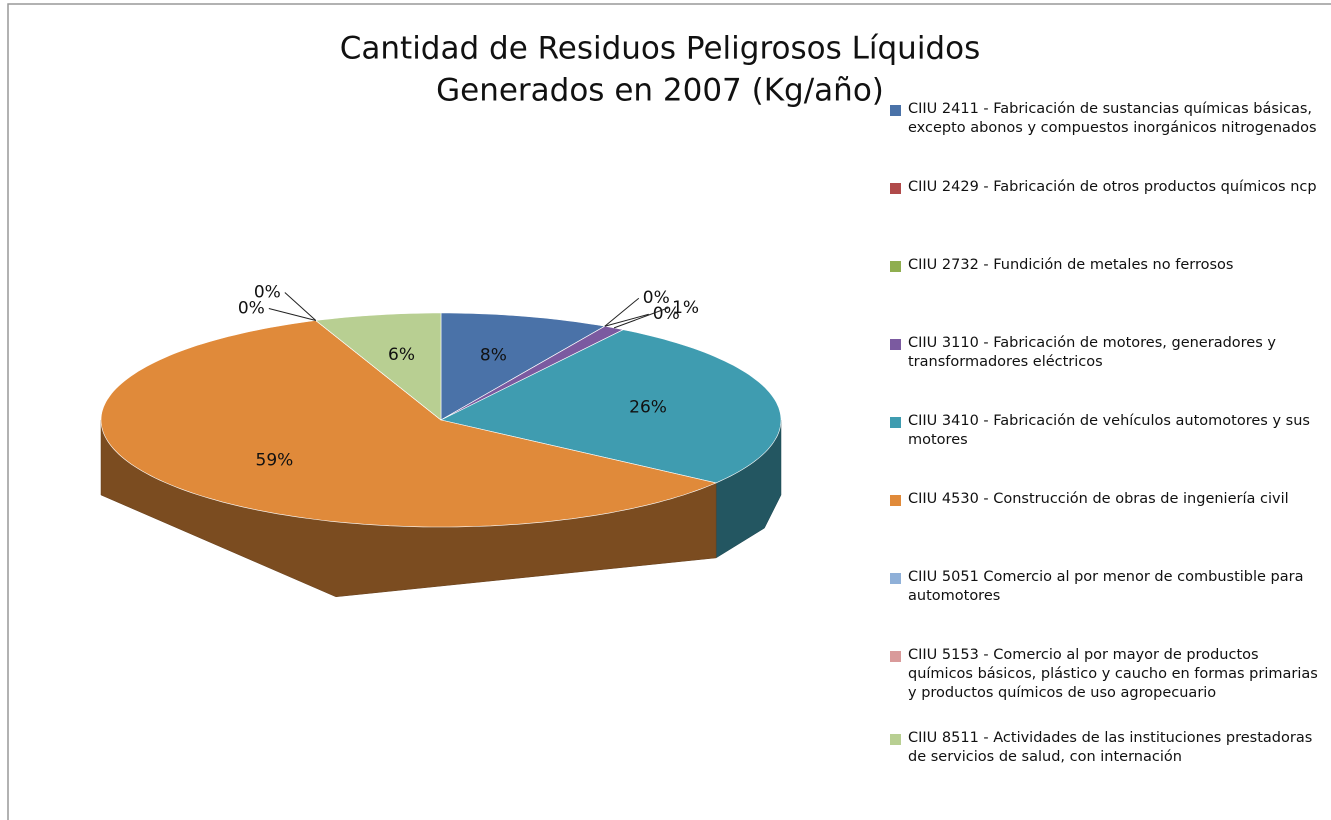 The height and width of the screenshot is (820, 1331). I want to click on chart-title: Generados en 2007 (Kg/año), so click(660, 91).